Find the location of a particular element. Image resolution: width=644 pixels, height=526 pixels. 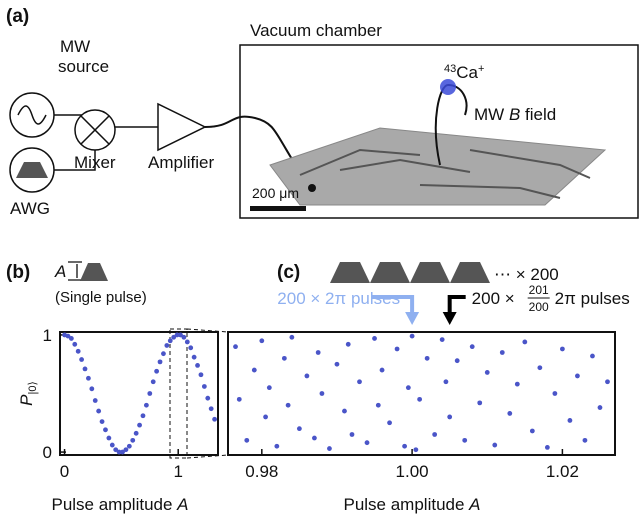

y-label-part: P is located at coordinates (26, 400).